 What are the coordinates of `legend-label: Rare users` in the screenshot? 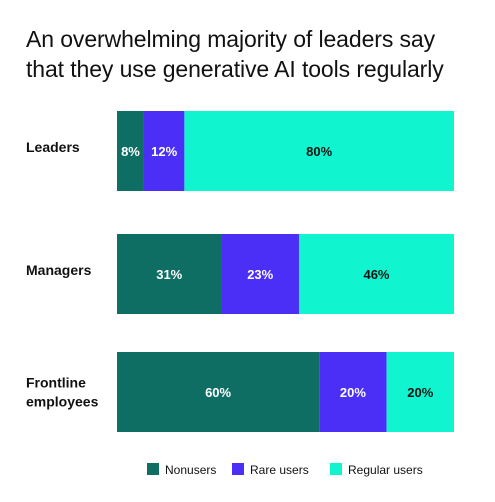 It's located at (279, 470).